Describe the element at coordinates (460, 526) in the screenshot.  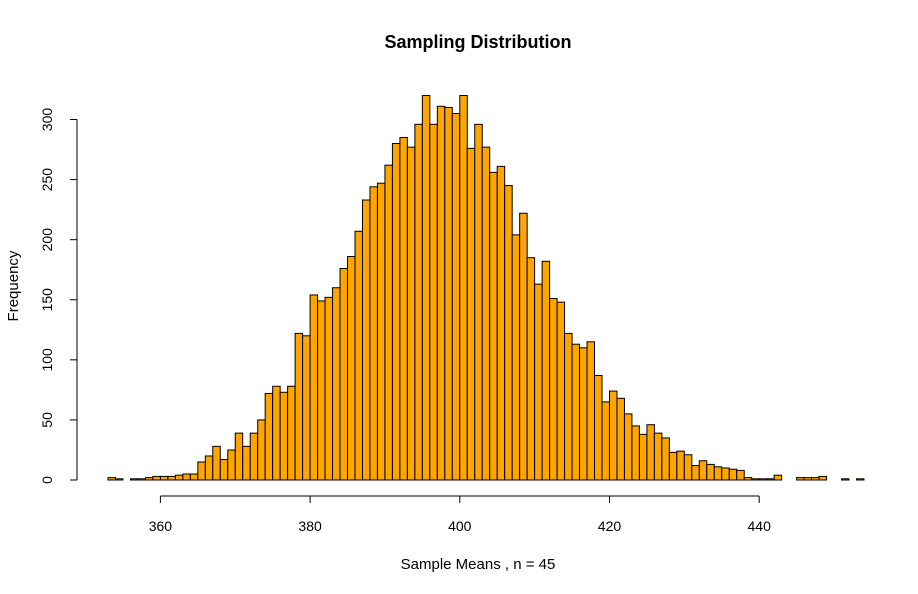
I see `x-tick-label: 400` at that location.